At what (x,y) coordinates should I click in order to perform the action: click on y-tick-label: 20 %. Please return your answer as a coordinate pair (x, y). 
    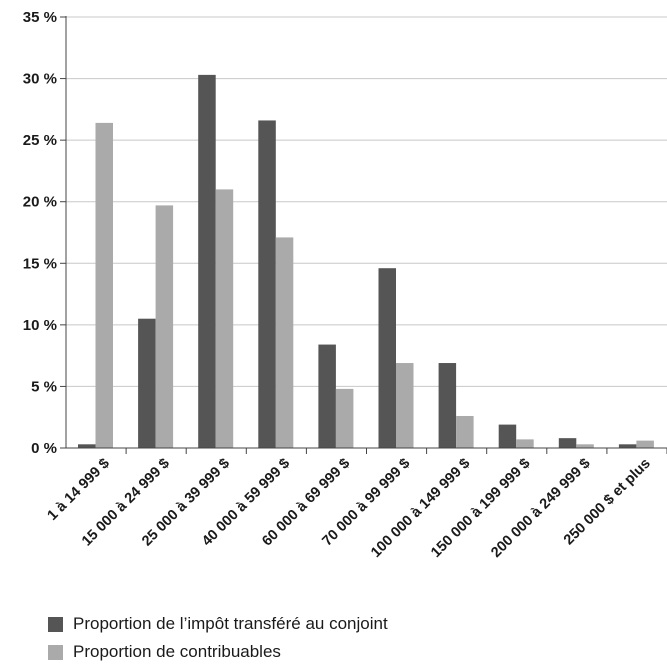
    Looking at the image, I should click on (40, 202).